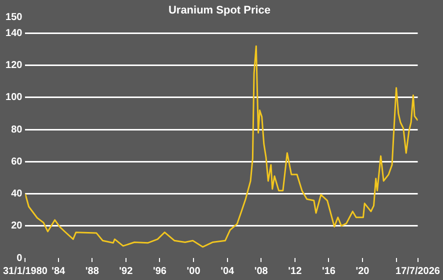  What do you see at coordinates (14, 98) in the screenshot?
I see `y-tick-label: 100` at bounding box center [14, 98].